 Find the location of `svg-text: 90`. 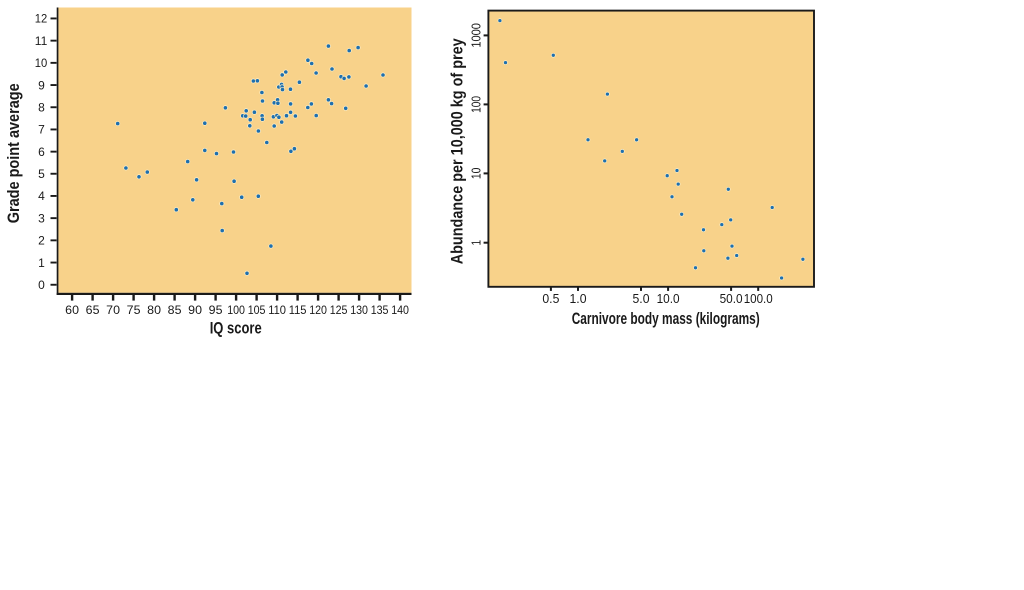

svg-text: 90 is located at coordinates (195, 310).